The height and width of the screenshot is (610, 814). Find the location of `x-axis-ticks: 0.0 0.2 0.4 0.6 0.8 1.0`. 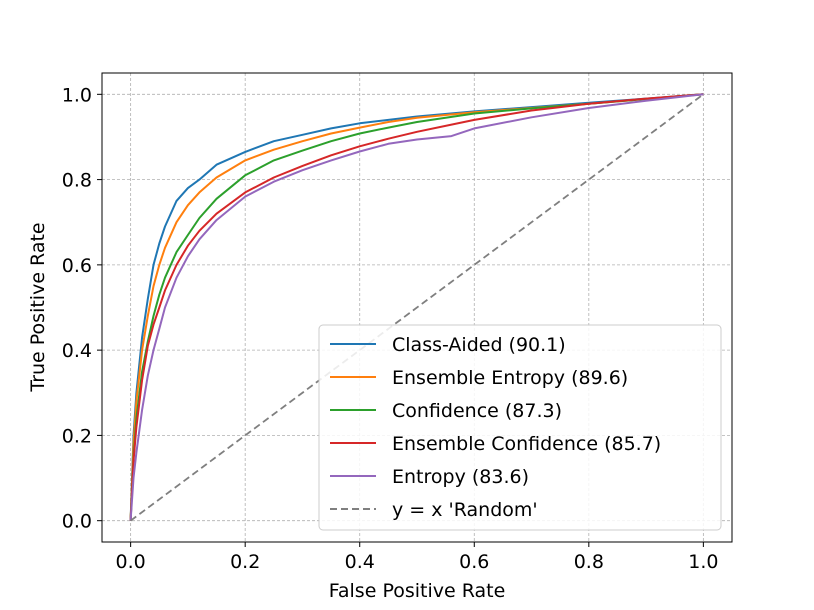

x-axis-ticks: 0.0 0.2 0.4 0.6 0.8 1.0 is located at coordinates (417, 557).